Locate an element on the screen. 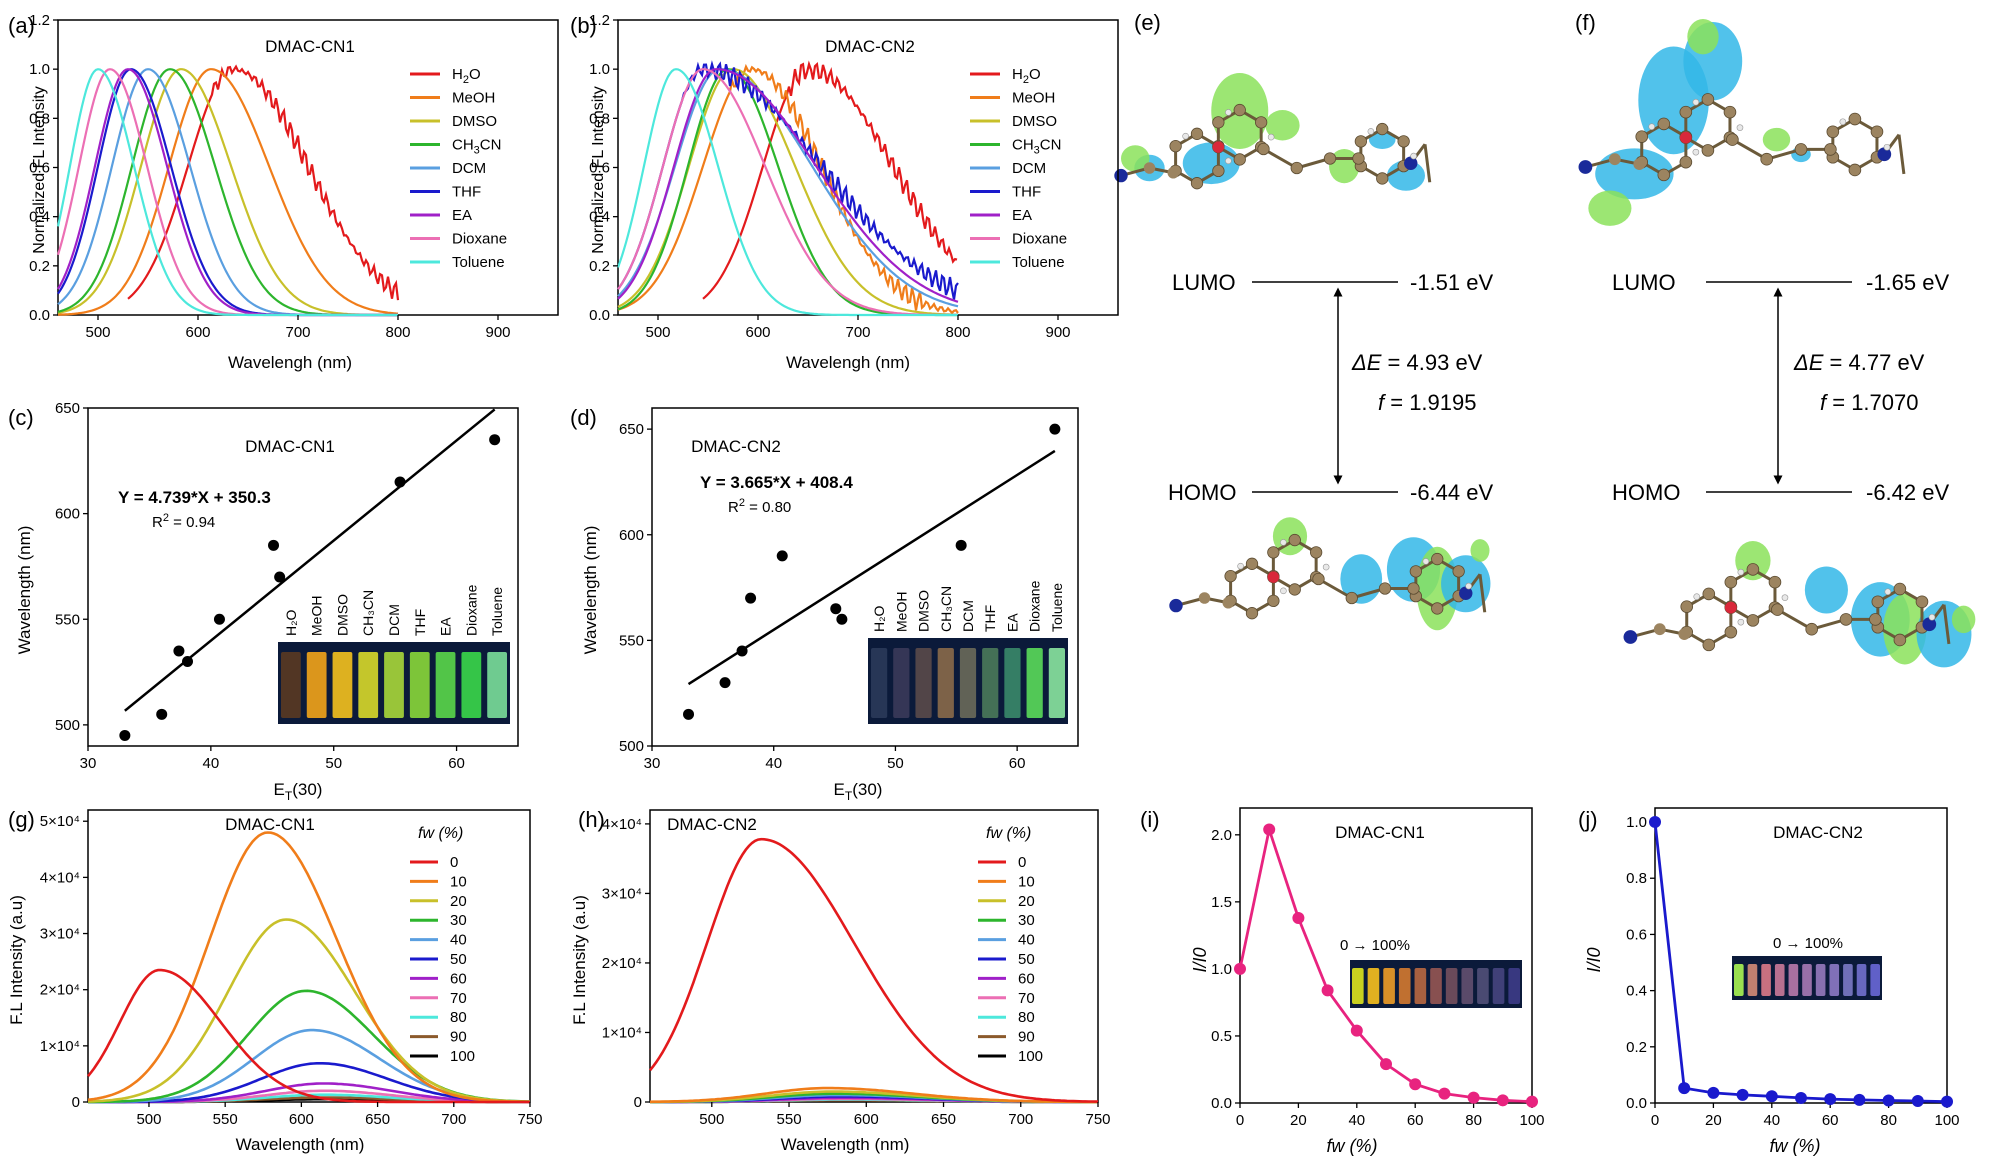 Image resolution: width=2000 pixels, height=1161 pixels. panel-d-equation: Y = 3.665*X + 408.4 is located at coordinates (776, 482).